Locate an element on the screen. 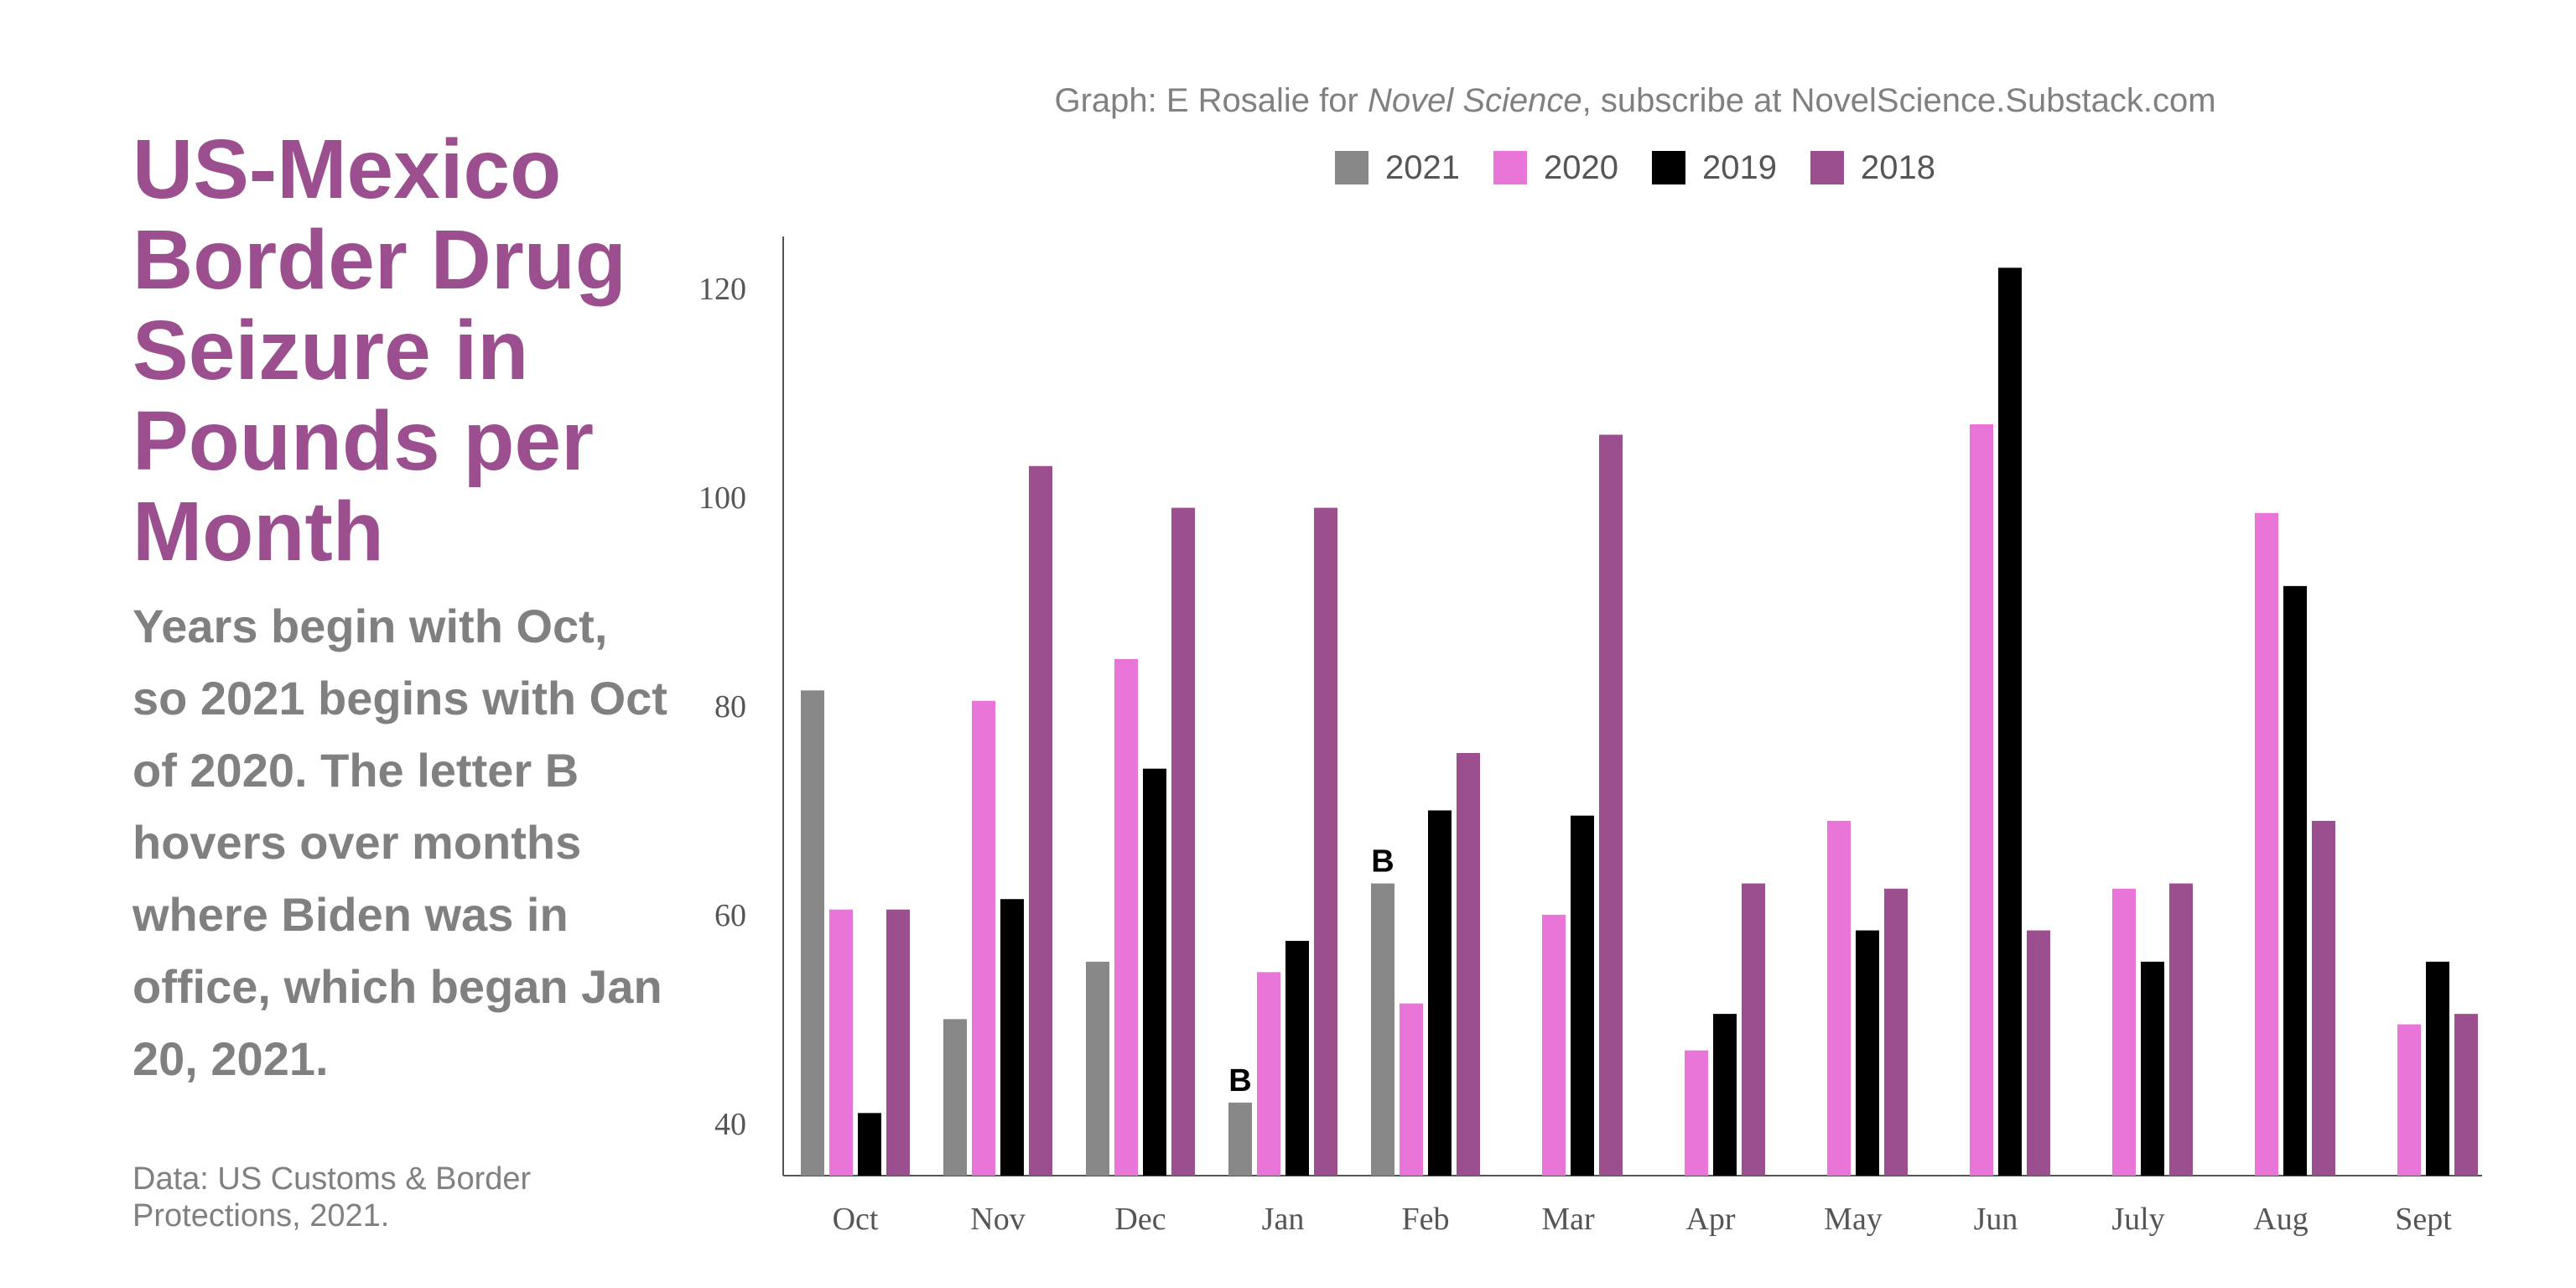  bar-2018-Nov is located at coordinates (1040, 820).